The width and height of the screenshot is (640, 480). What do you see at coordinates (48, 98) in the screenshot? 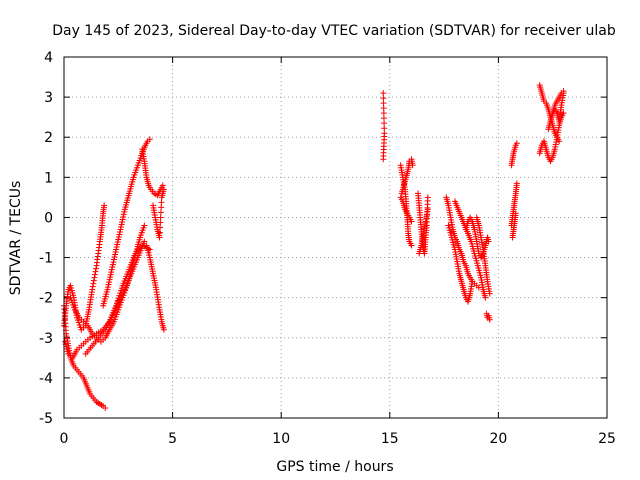
I see `y-tick-label: 3` at bounding box center [48, 98].